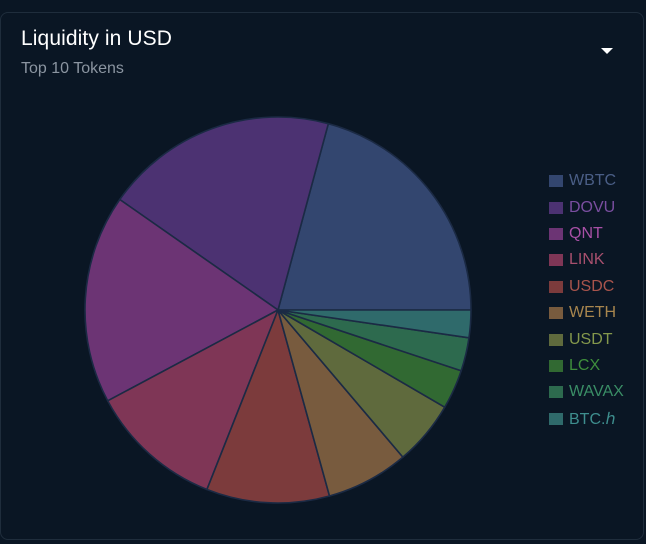  I want to click on pie-slice-btc, so click(374, 324).